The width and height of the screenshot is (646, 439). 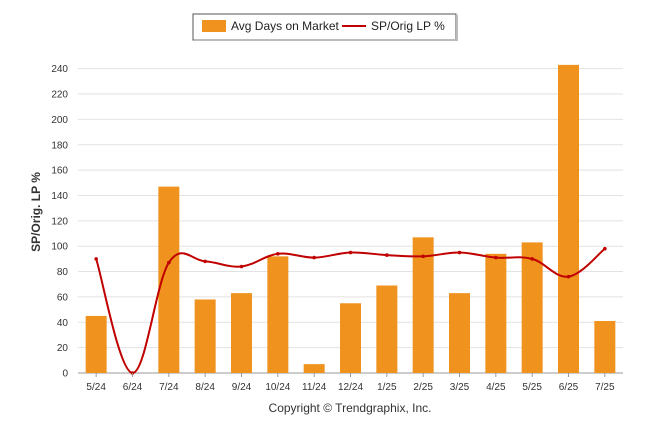 I want to click on legend-swatch-bar, so click(x=214, y=26).